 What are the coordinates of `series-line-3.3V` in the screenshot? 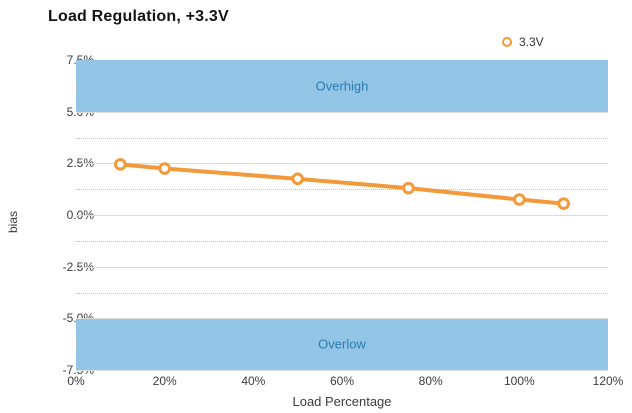 It's located at (342, 184).